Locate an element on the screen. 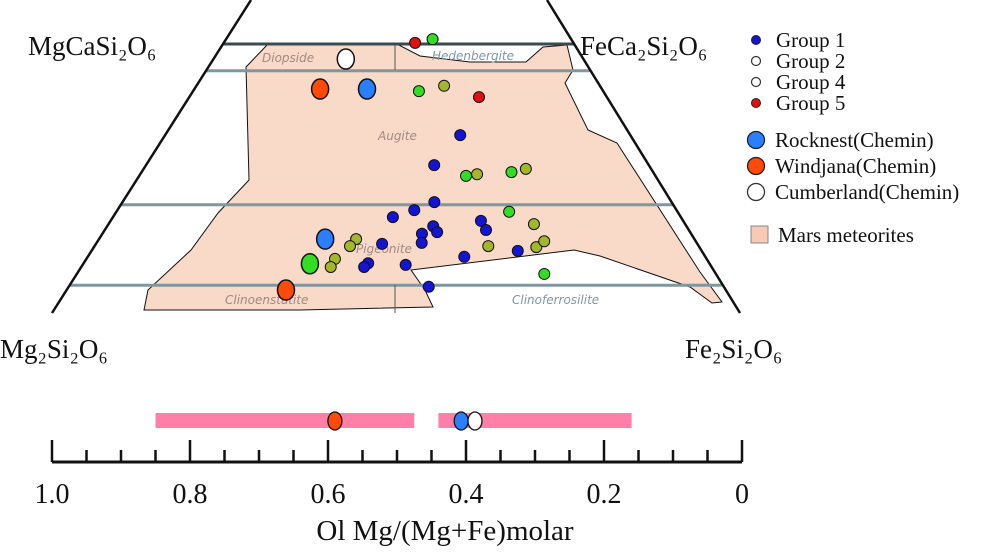 This screenshot has height=552, width=1000. legend-label-windjana: Windjana(Chemin) is located at coordinates (855, 166).